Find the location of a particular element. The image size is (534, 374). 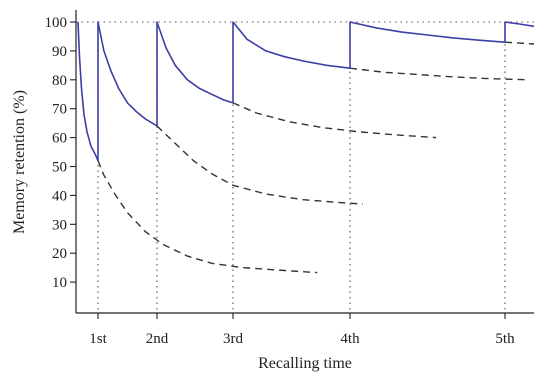

x-tick-label: 5th is located at coordinates (505, 339).